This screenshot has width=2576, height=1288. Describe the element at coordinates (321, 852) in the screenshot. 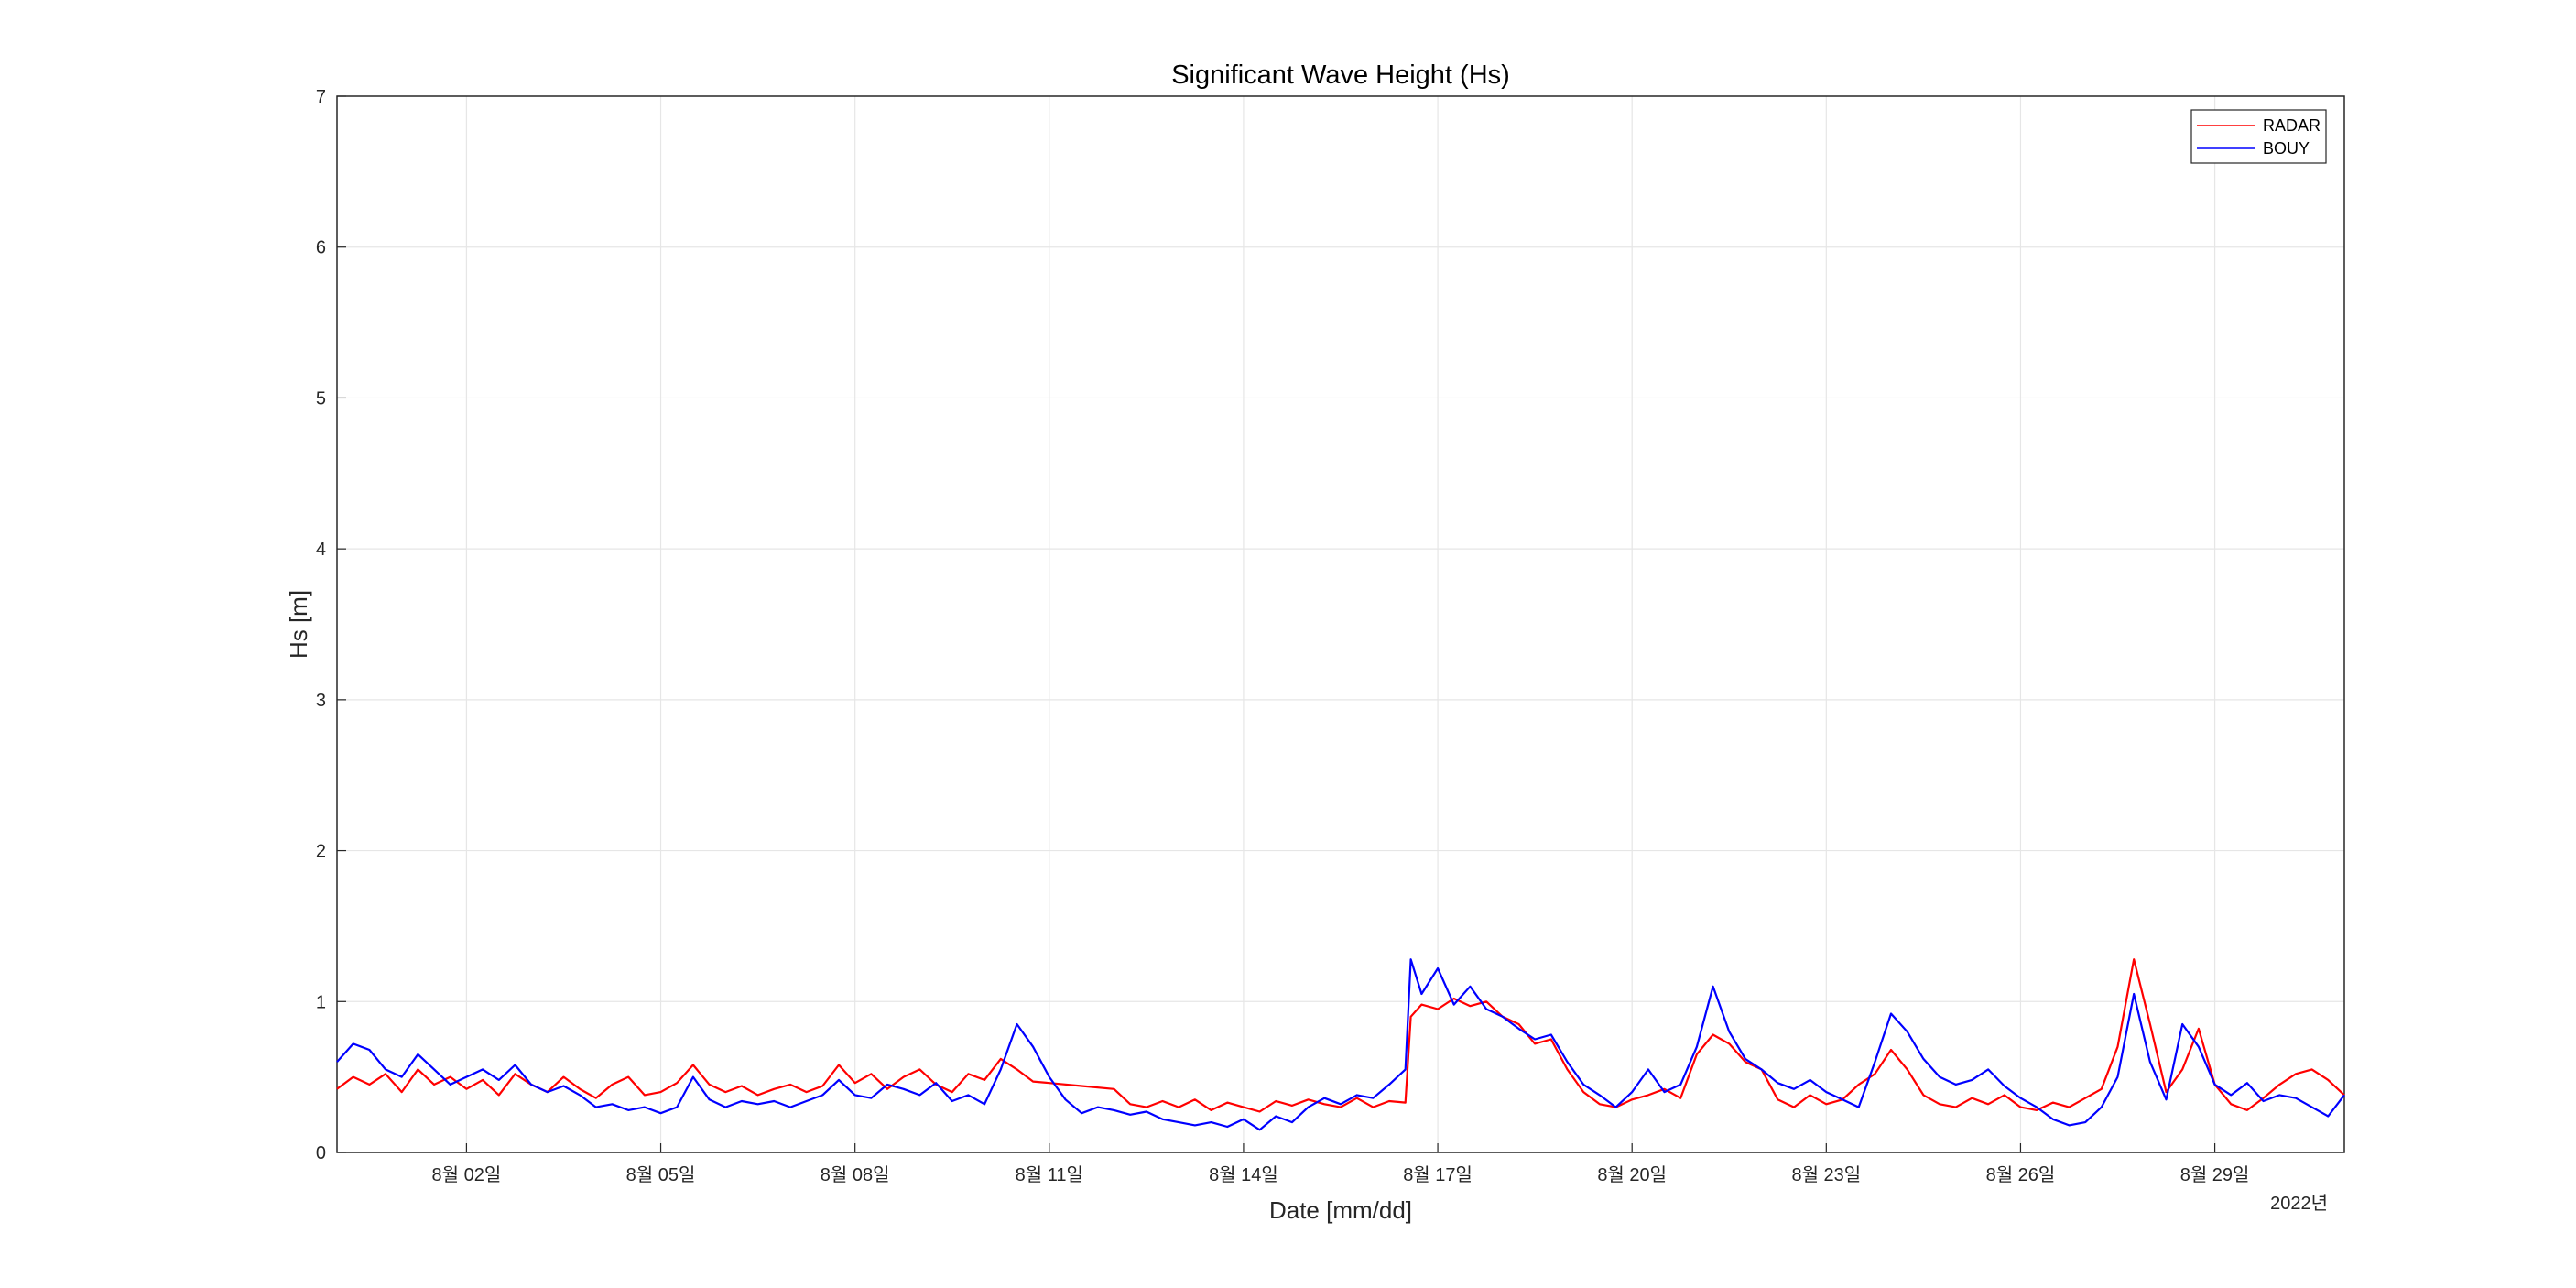

I see `y-tick-label: 2` at that location.